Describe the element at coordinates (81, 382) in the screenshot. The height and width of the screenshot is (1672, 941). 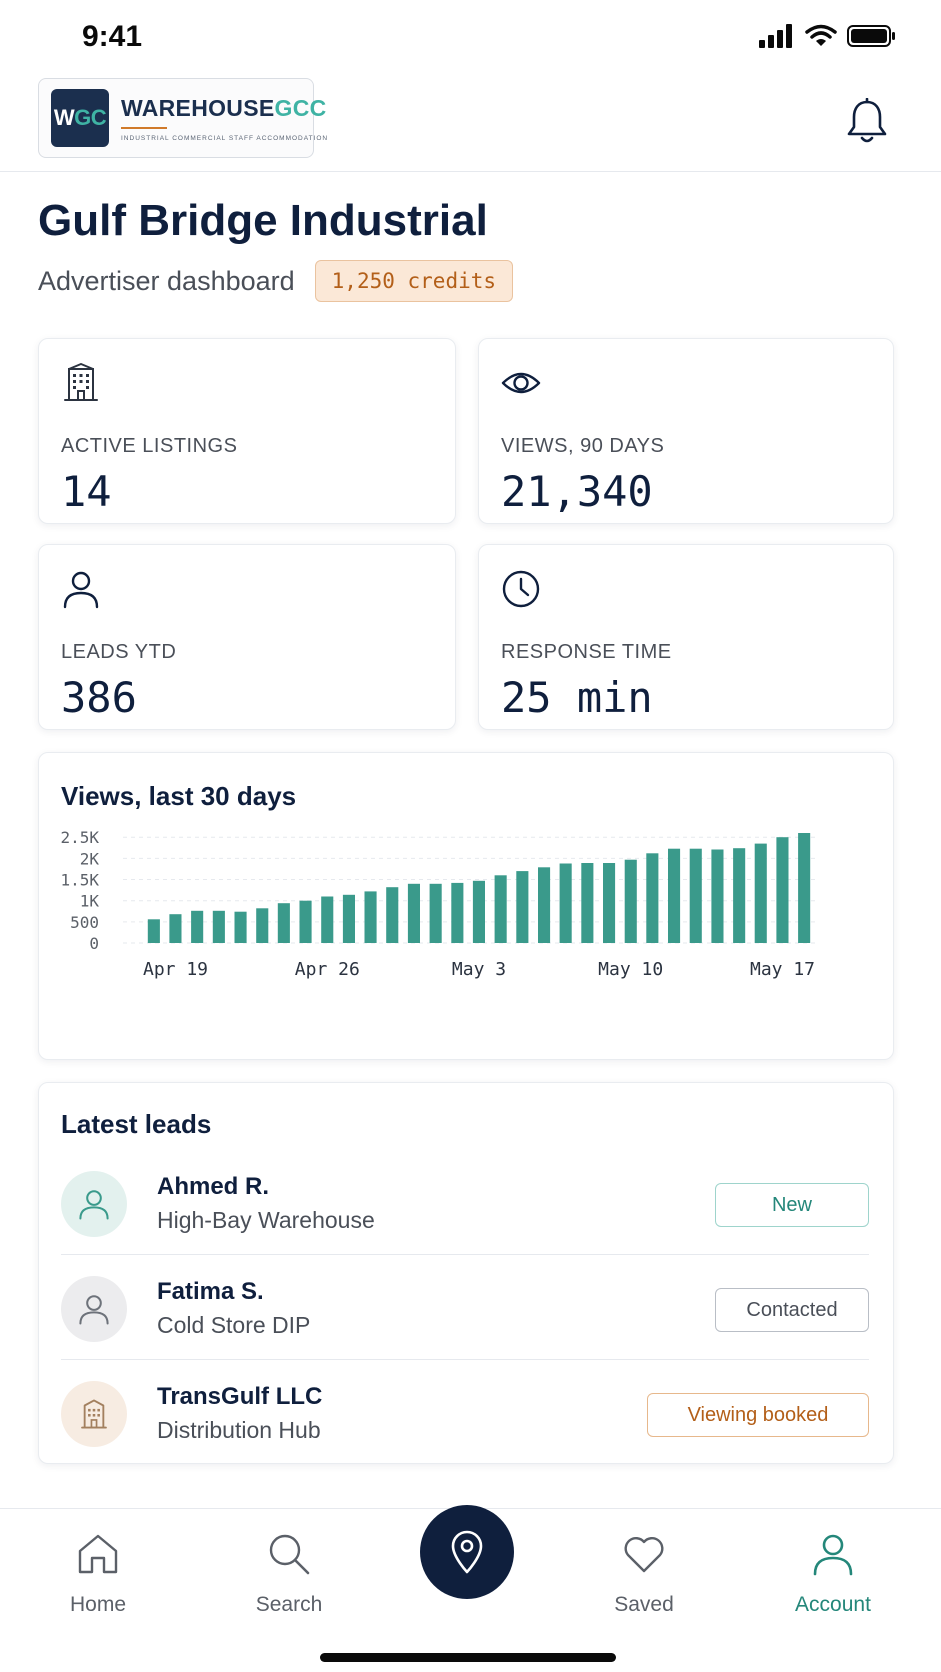
I see `building-icon` at that location.